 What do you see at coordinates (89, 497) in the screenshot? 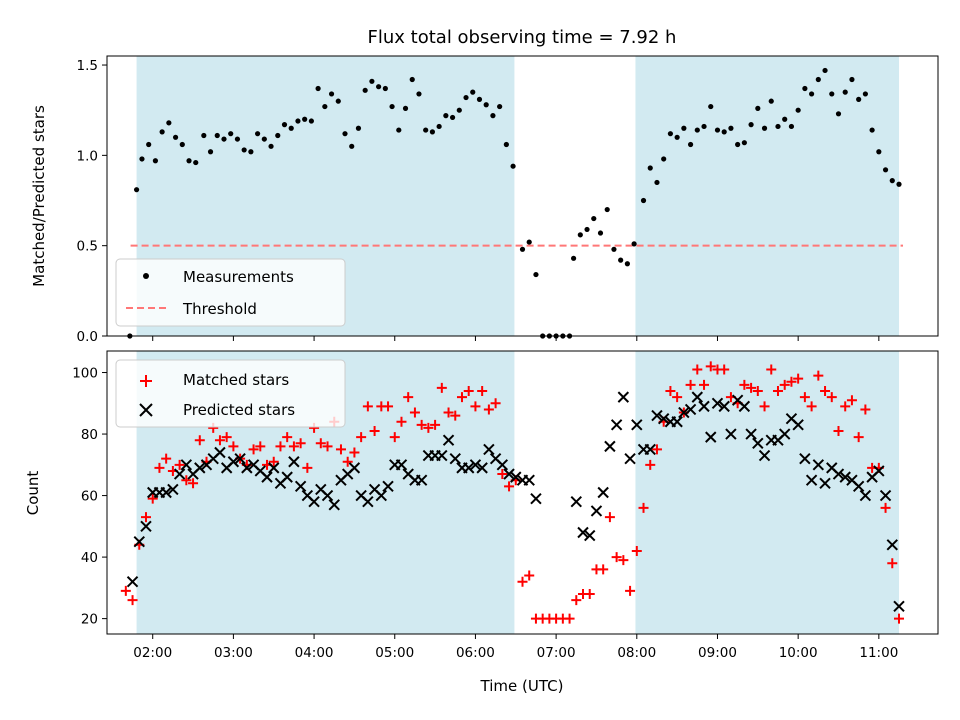
I see `y-ticks-bottom: 20 40 60 80 100` at bounding box center [89, 497].